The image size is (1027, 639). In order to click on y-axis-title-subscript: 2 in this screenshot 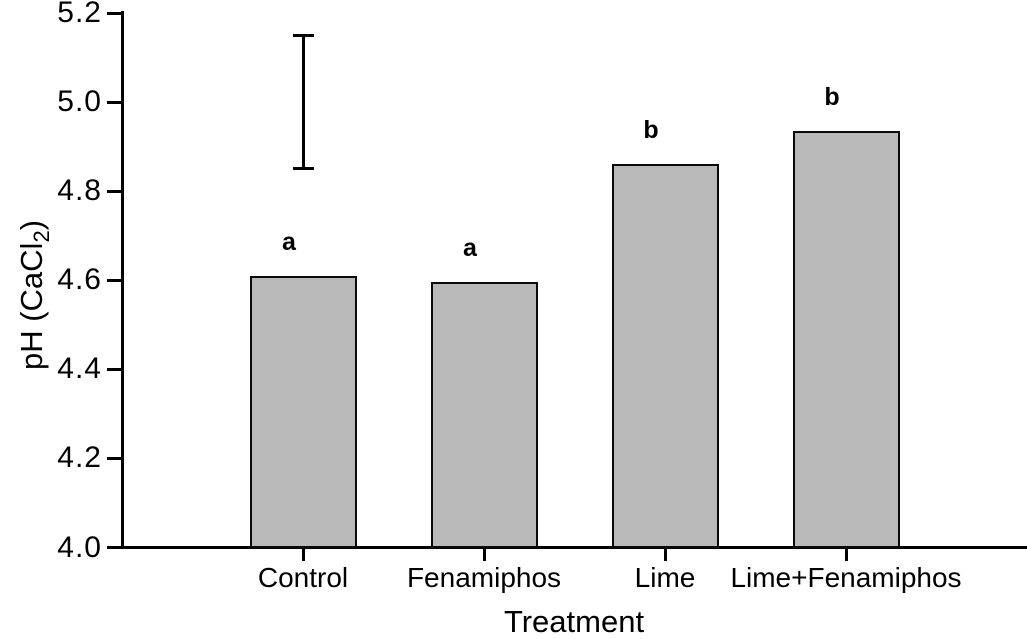, I will do `click(42, 236)`.